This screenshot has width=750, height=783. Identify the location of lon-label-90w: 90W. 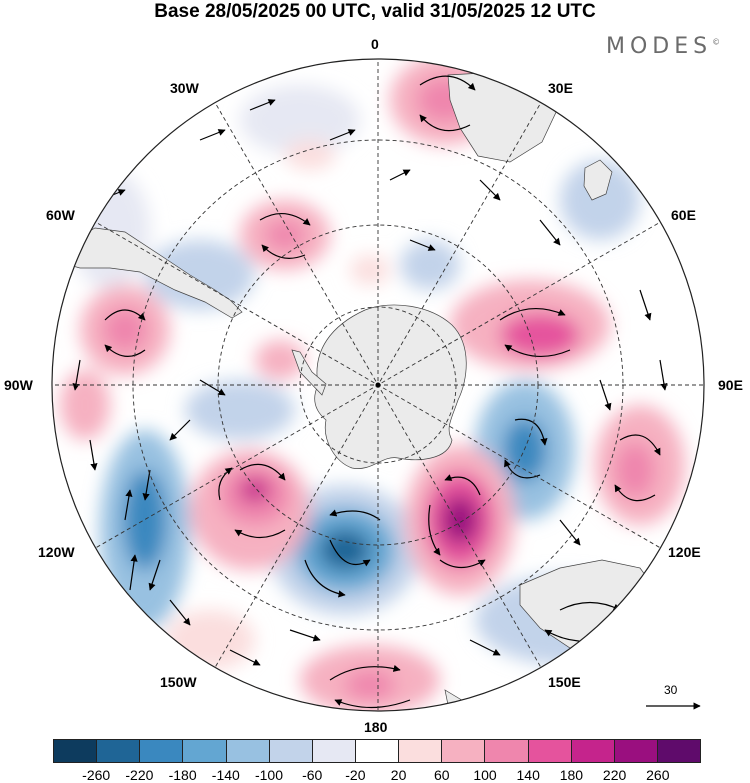
(18, 385).